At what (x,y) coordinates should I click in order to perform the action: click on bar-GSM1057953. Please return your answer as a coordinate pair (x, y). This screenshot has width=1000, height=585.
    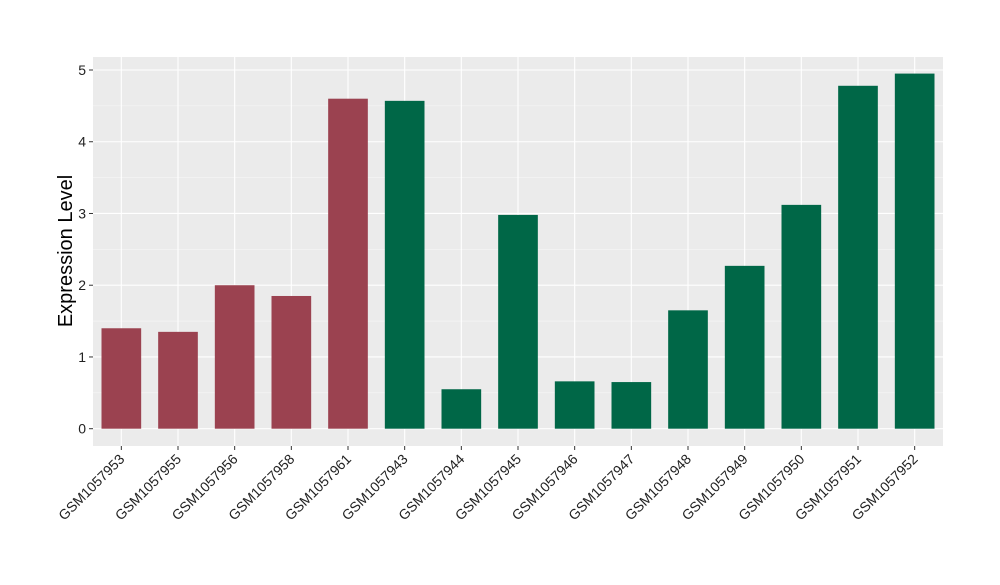
    Looking at the image, I should click on (121, 378).